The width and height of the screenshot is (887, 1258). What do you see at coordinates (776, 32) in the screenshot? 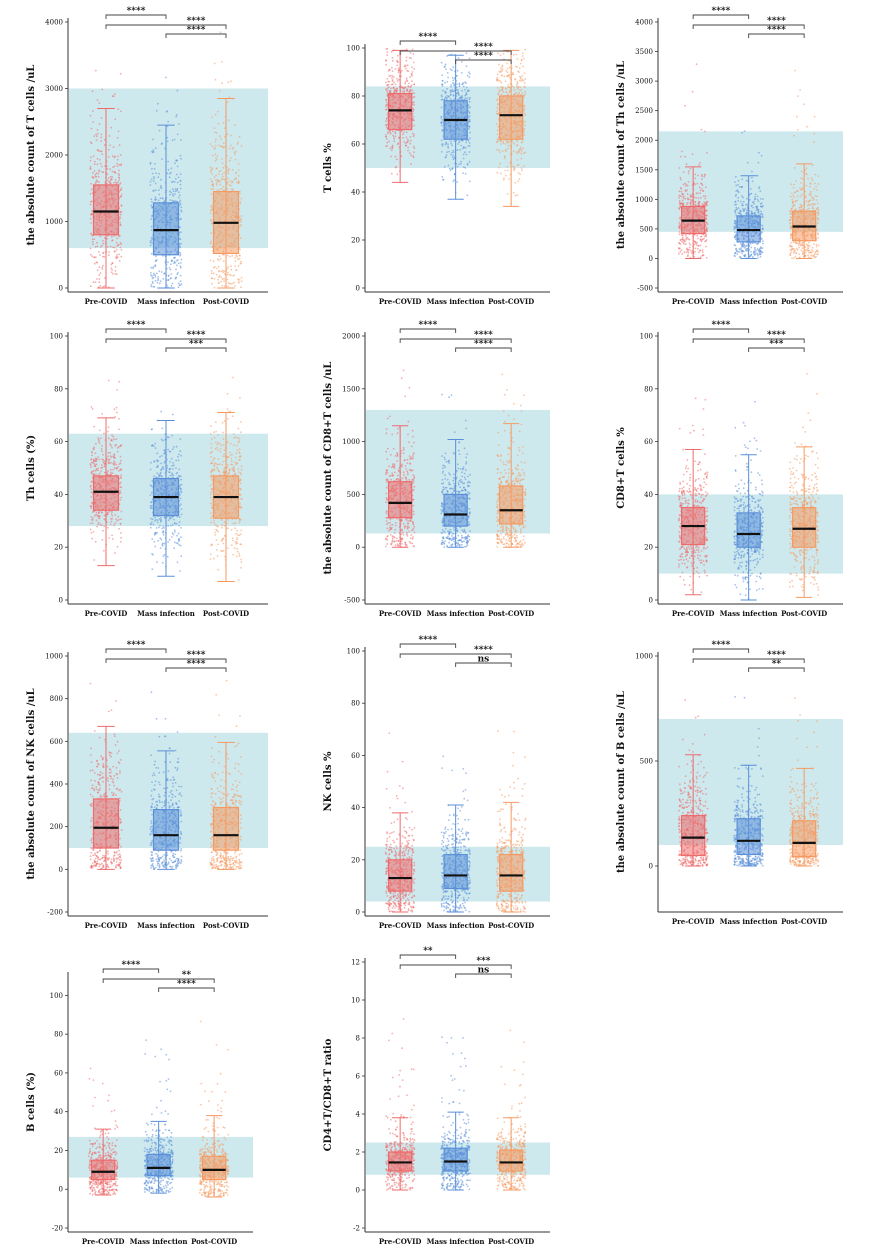
I see `significance-bracket: ****` at bounding box center [776, 32].